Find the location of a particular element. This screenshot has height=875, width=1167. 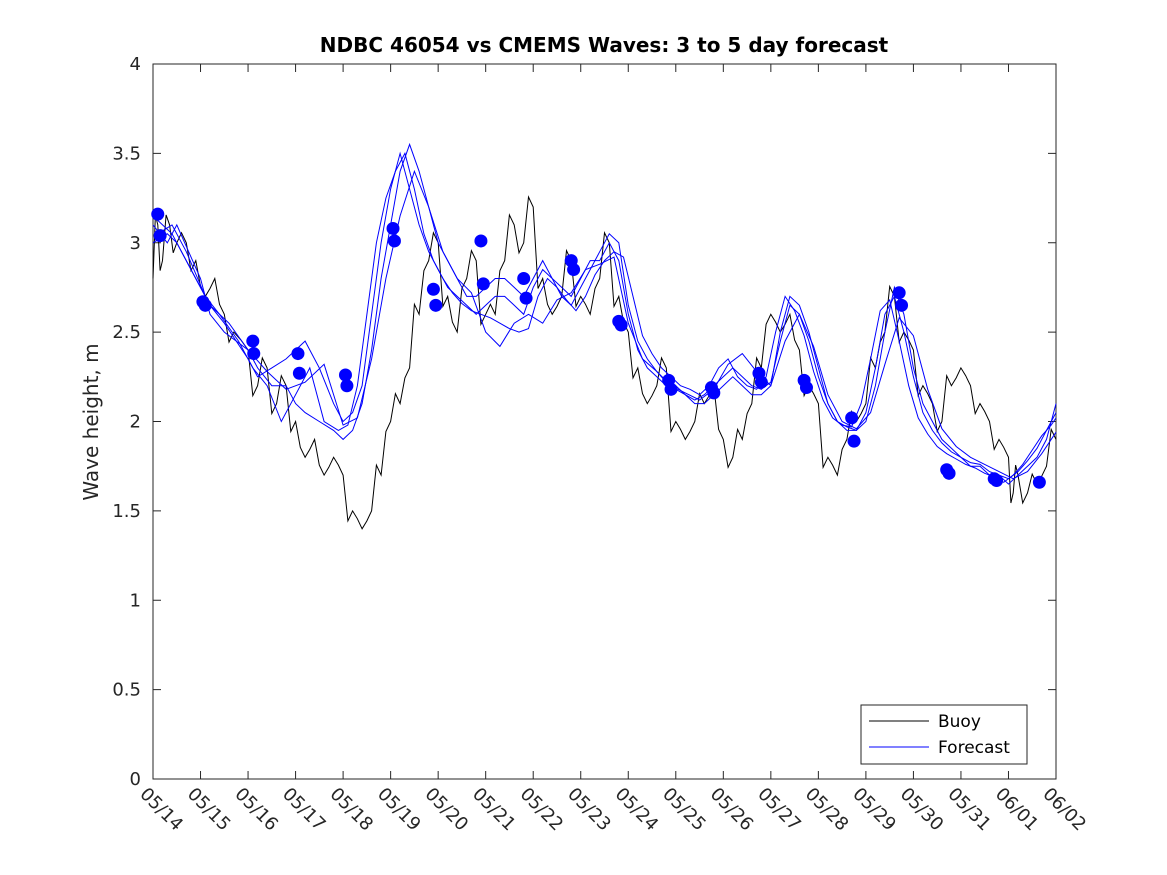

y-tick-label: 3 is located at coordinates (135, 243).